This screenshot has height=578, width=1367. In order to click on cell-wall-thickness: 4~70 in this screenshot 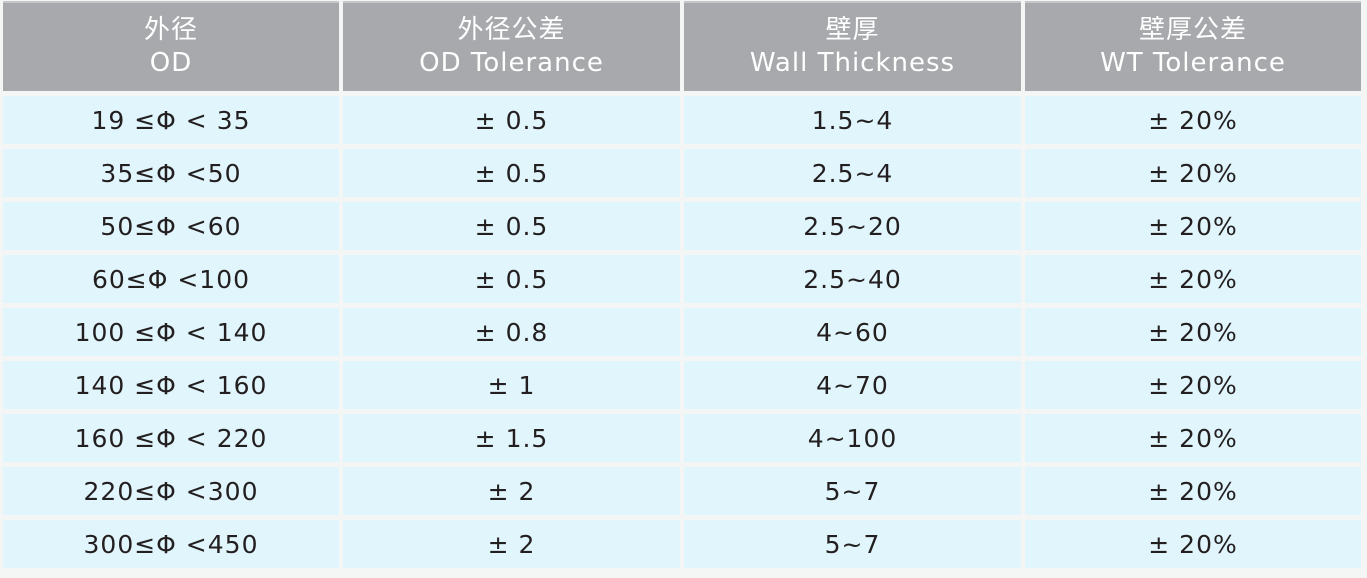, I will do `click(852, 385)`.